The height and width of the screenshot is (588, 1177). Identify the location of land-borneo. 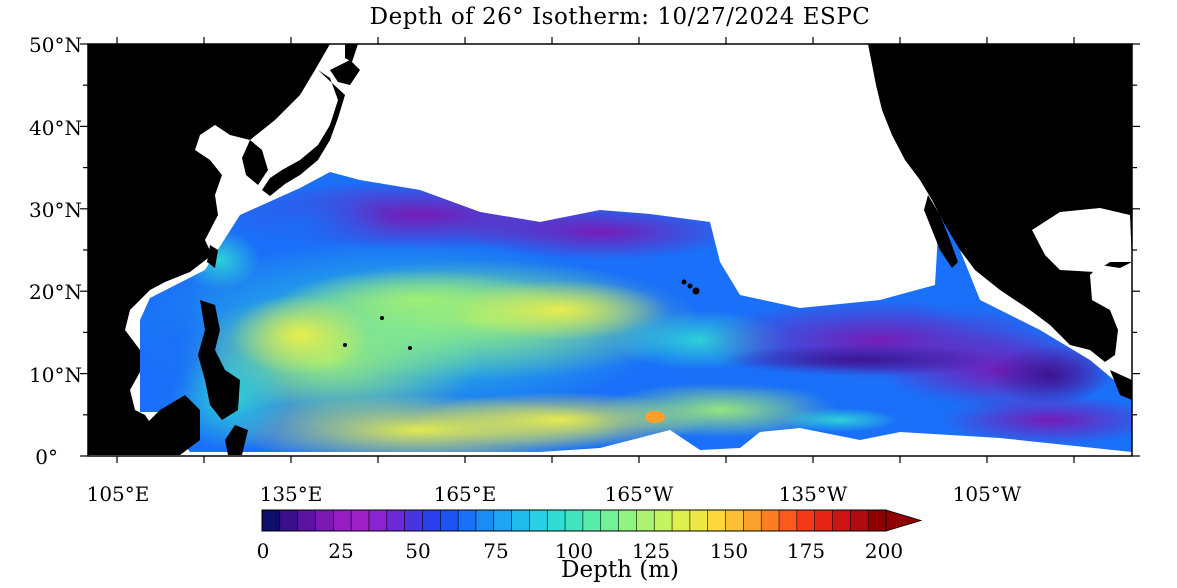
(170, 425).